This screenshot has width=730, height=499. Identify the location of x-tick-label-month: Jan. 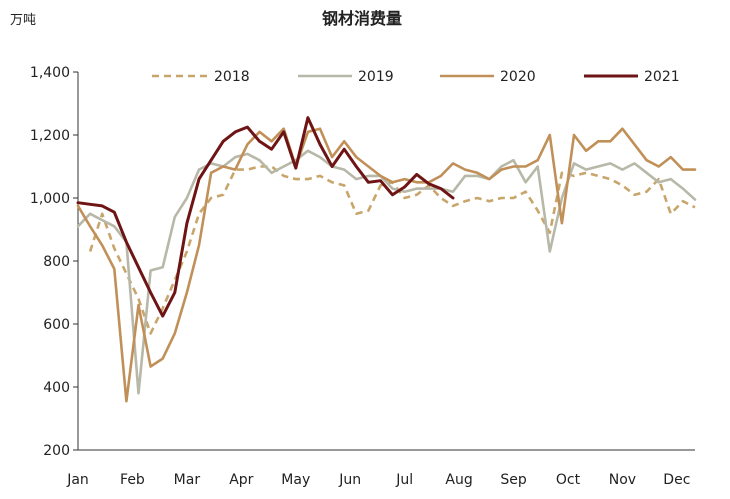
(77, 480).